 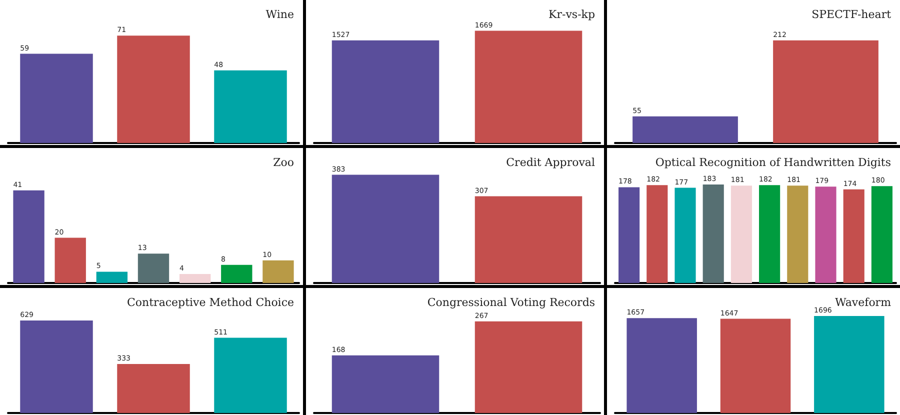 What do you see at coordinates (280, 14) in the screenshot?
I see `chart-title: Wine` at bounding box center [280, 14].